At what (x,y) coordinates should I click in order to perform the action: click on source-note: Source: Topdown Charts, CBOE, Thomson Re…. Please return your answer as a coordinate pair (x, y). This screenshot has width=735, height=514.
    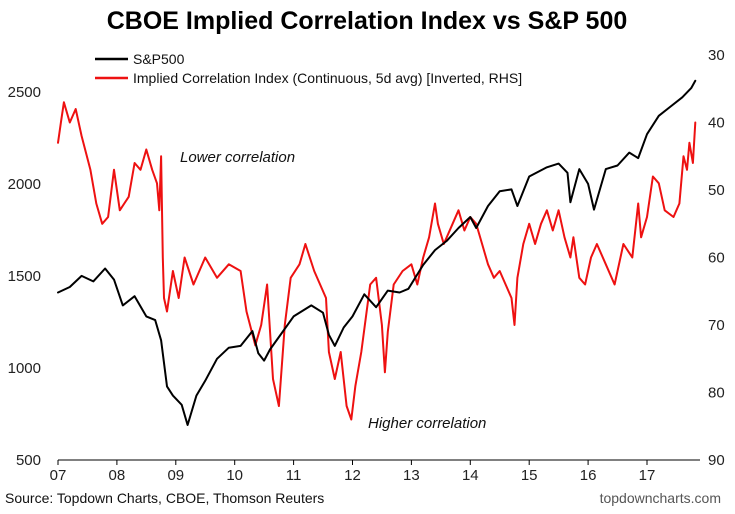
    Looking at the image, I should click on (164, 498).